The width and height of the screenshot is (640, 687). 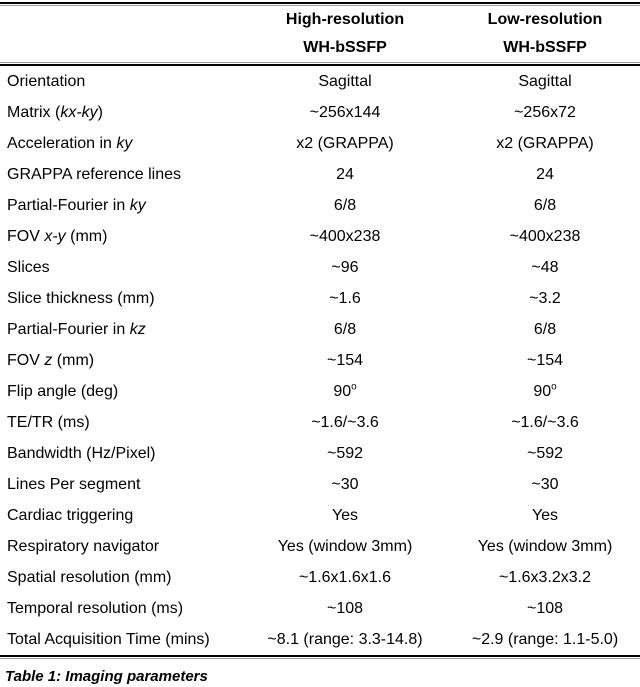 I want to click on row-label: Total Acquisition Time (mins), so click(x=108, y=639).